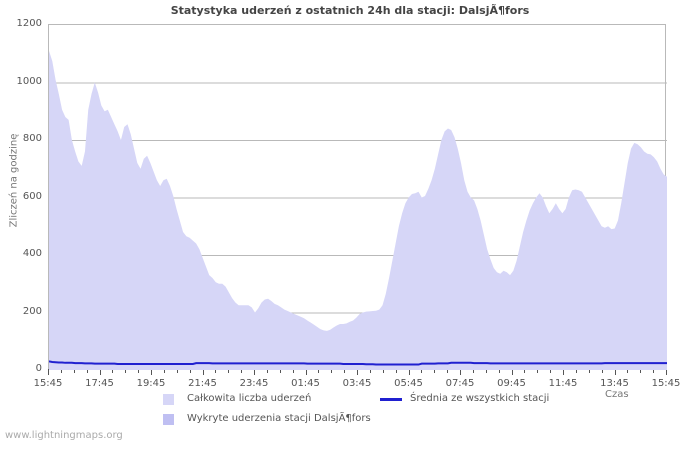  I want to click on y-tick-label: 800, so click(32, 138).